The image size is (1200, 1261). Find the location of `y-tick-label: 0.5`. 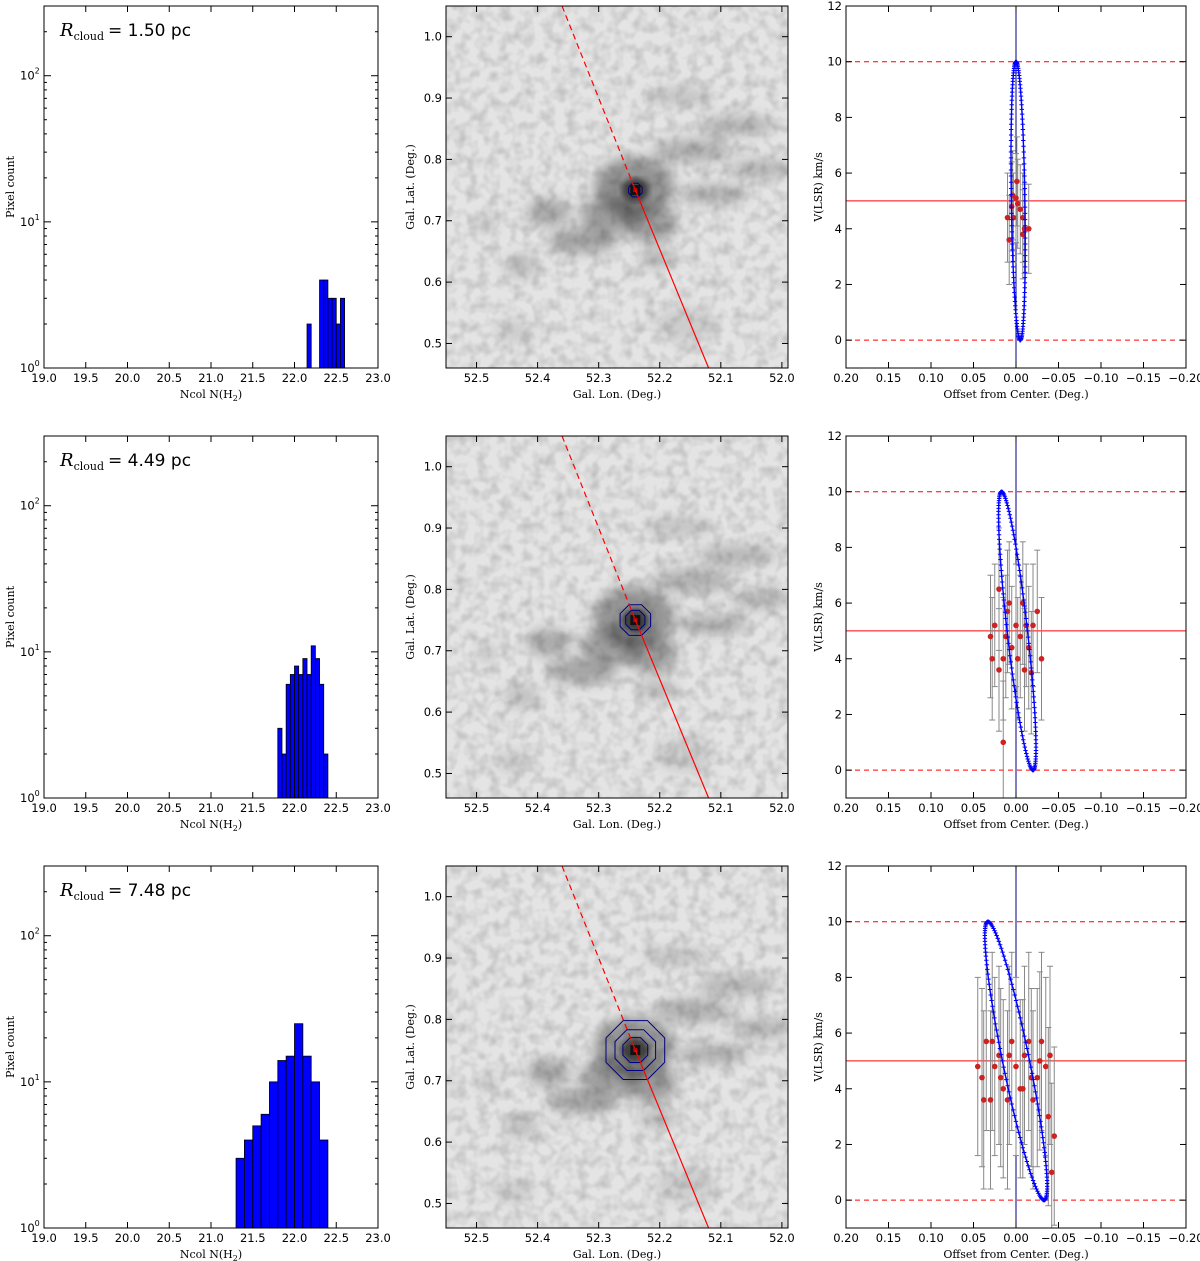

y-tick-label: 0.5 is located at coordinates (433, 1203).